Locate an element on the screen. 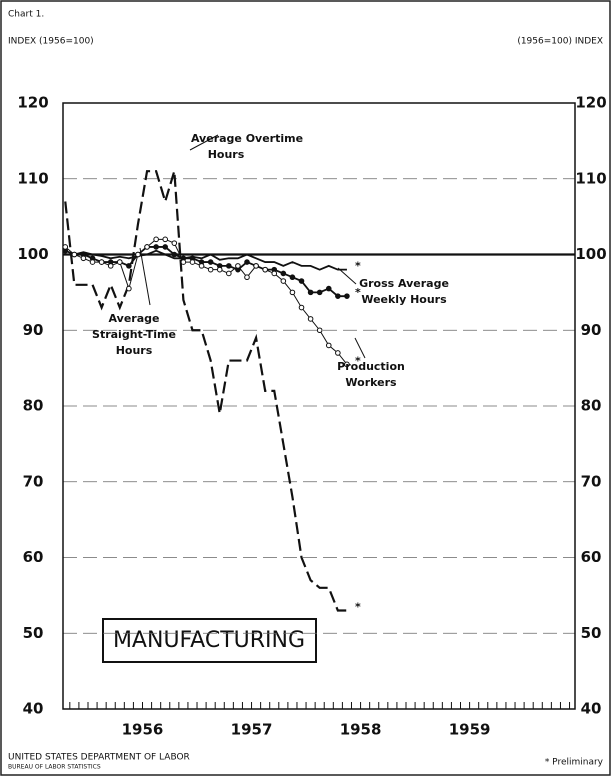  chart-label: Chart 1. is located at coordinates (26, 15).